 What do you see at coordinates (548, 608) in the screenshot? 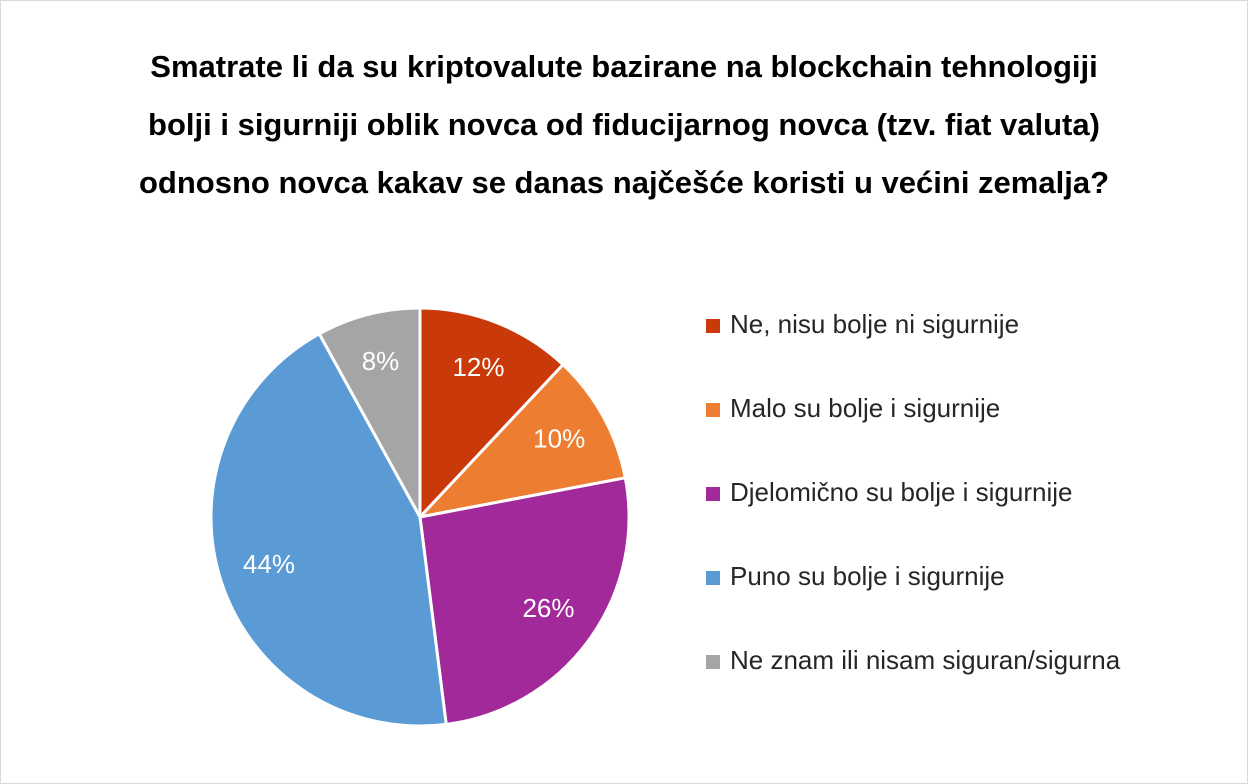
I see `data-label: 26%` at bounding box center [548, 608].